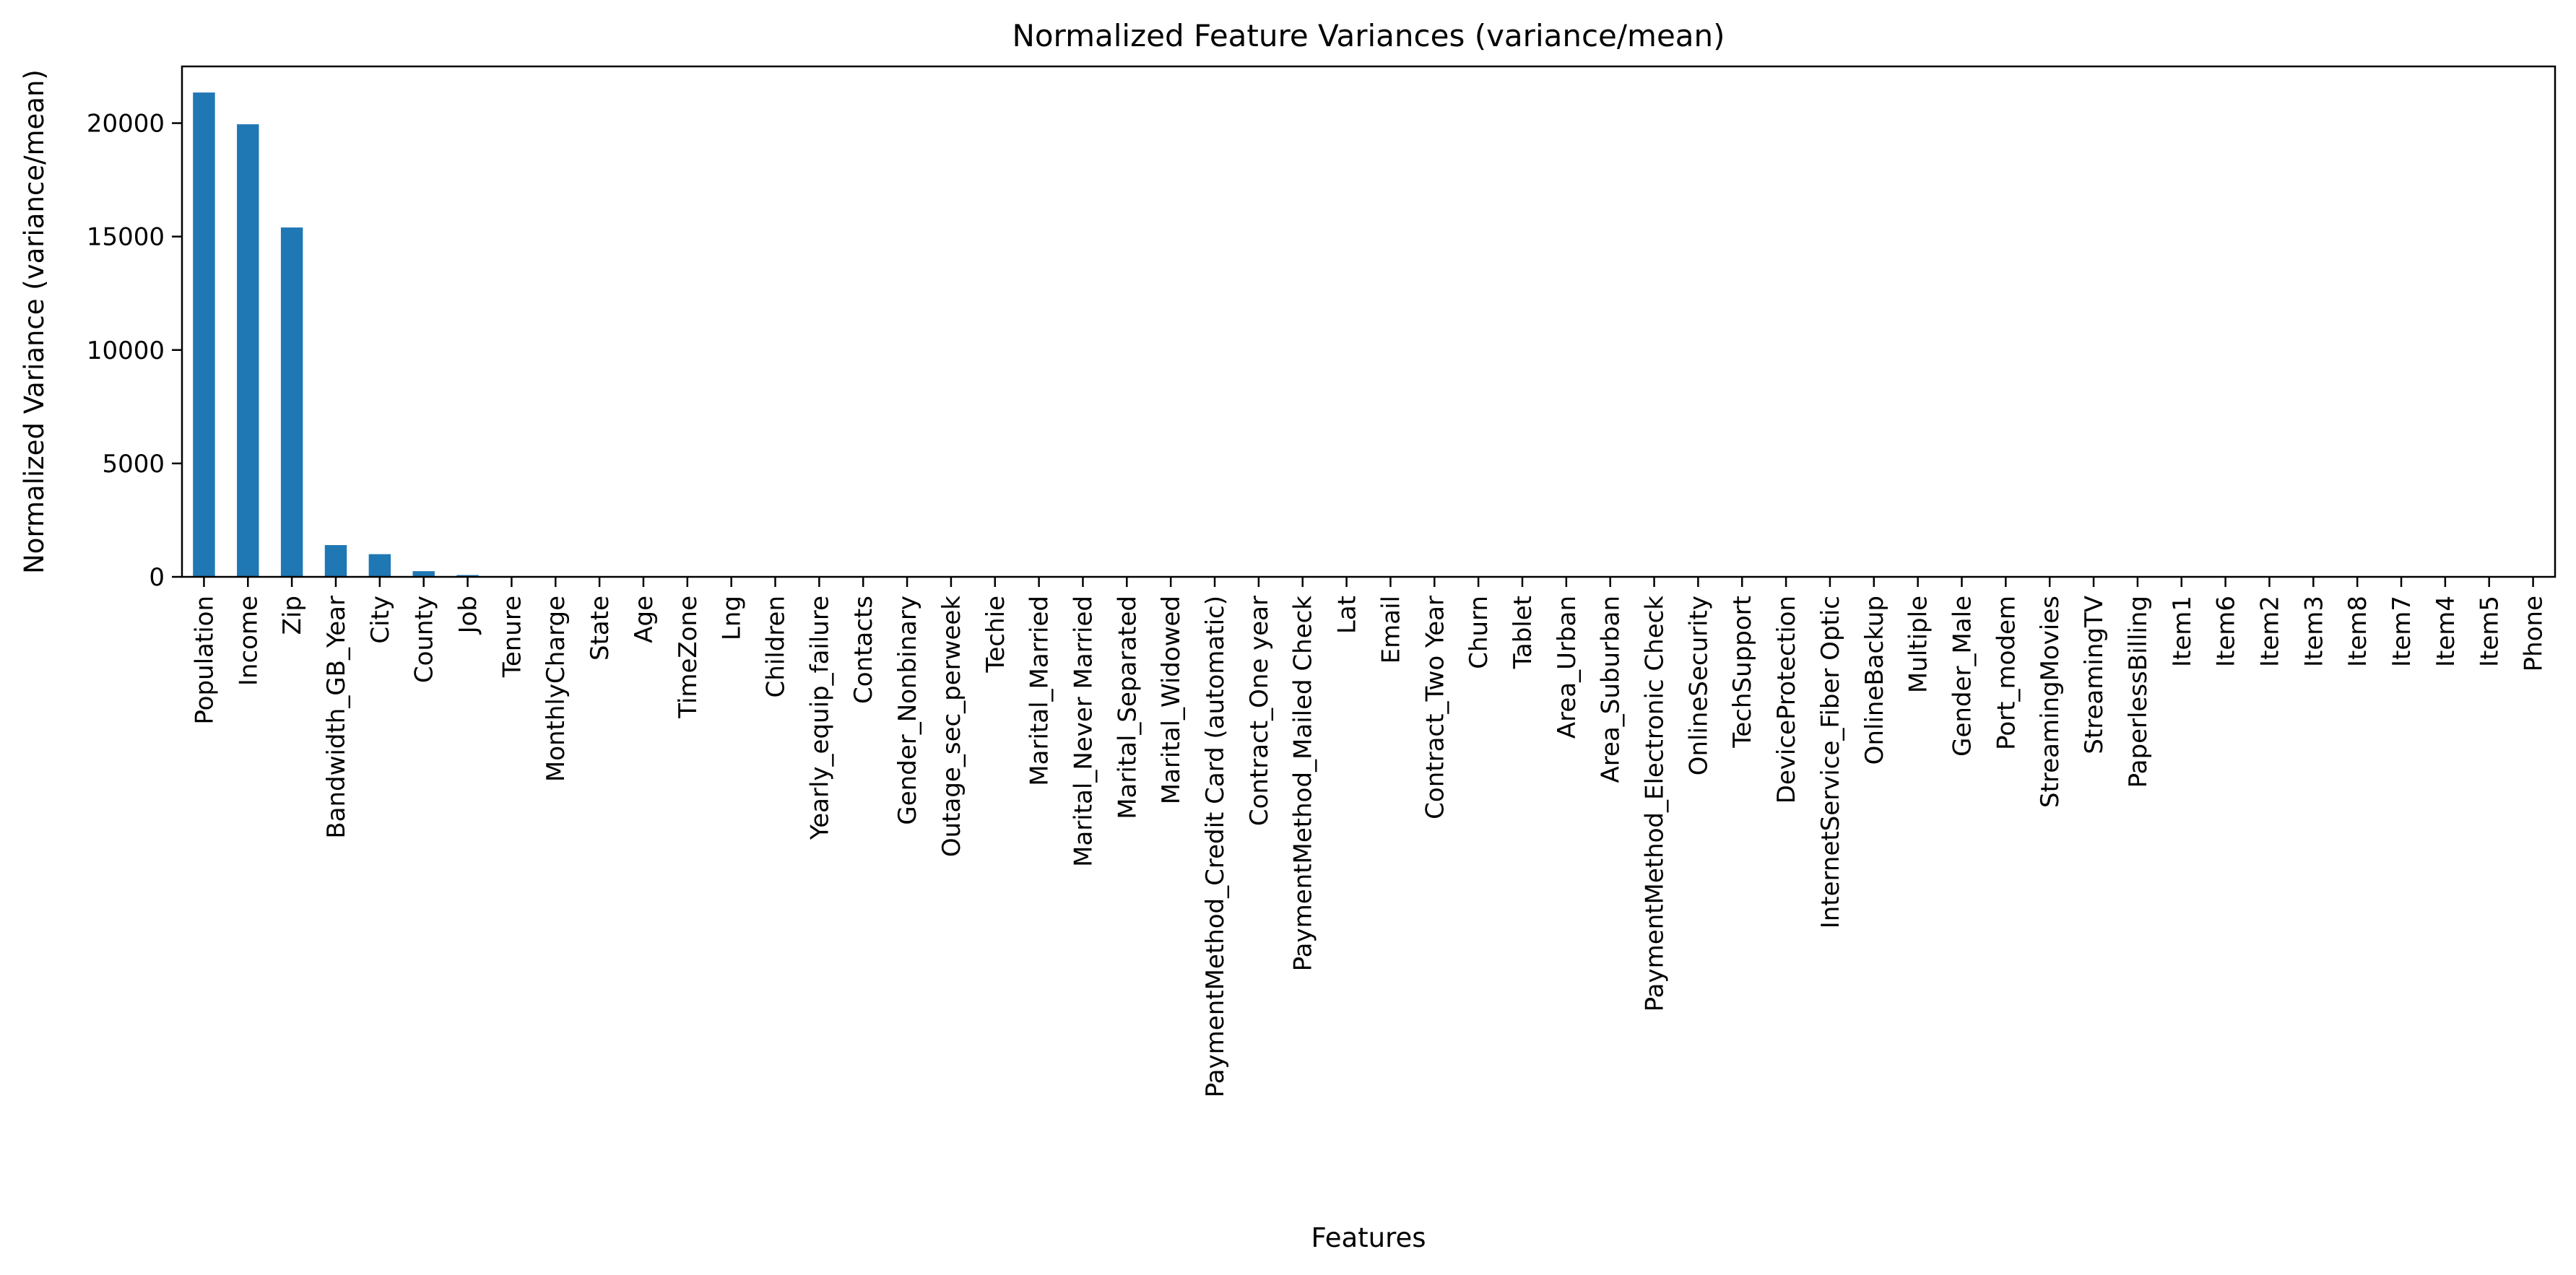 The image size is (2576, 1275). What do you see at coordinates (291, 402) in the screenshot?
I see `bar-zip` at bounding box center [291, 402].